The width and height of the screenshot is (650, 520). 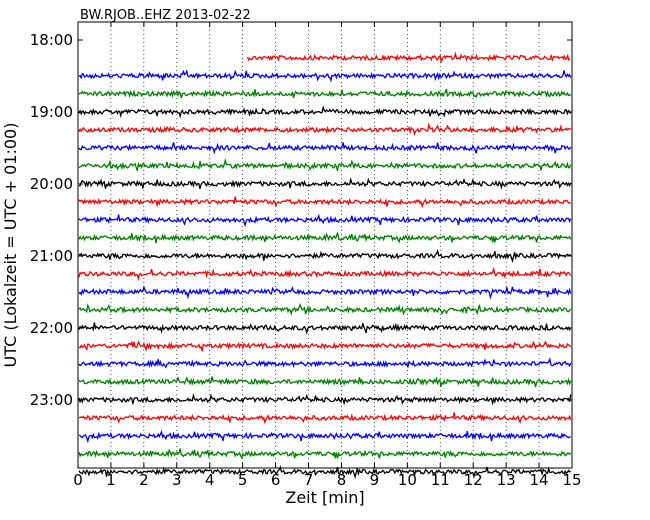 I want to click on trace-1945, so click(x=325, y=183).